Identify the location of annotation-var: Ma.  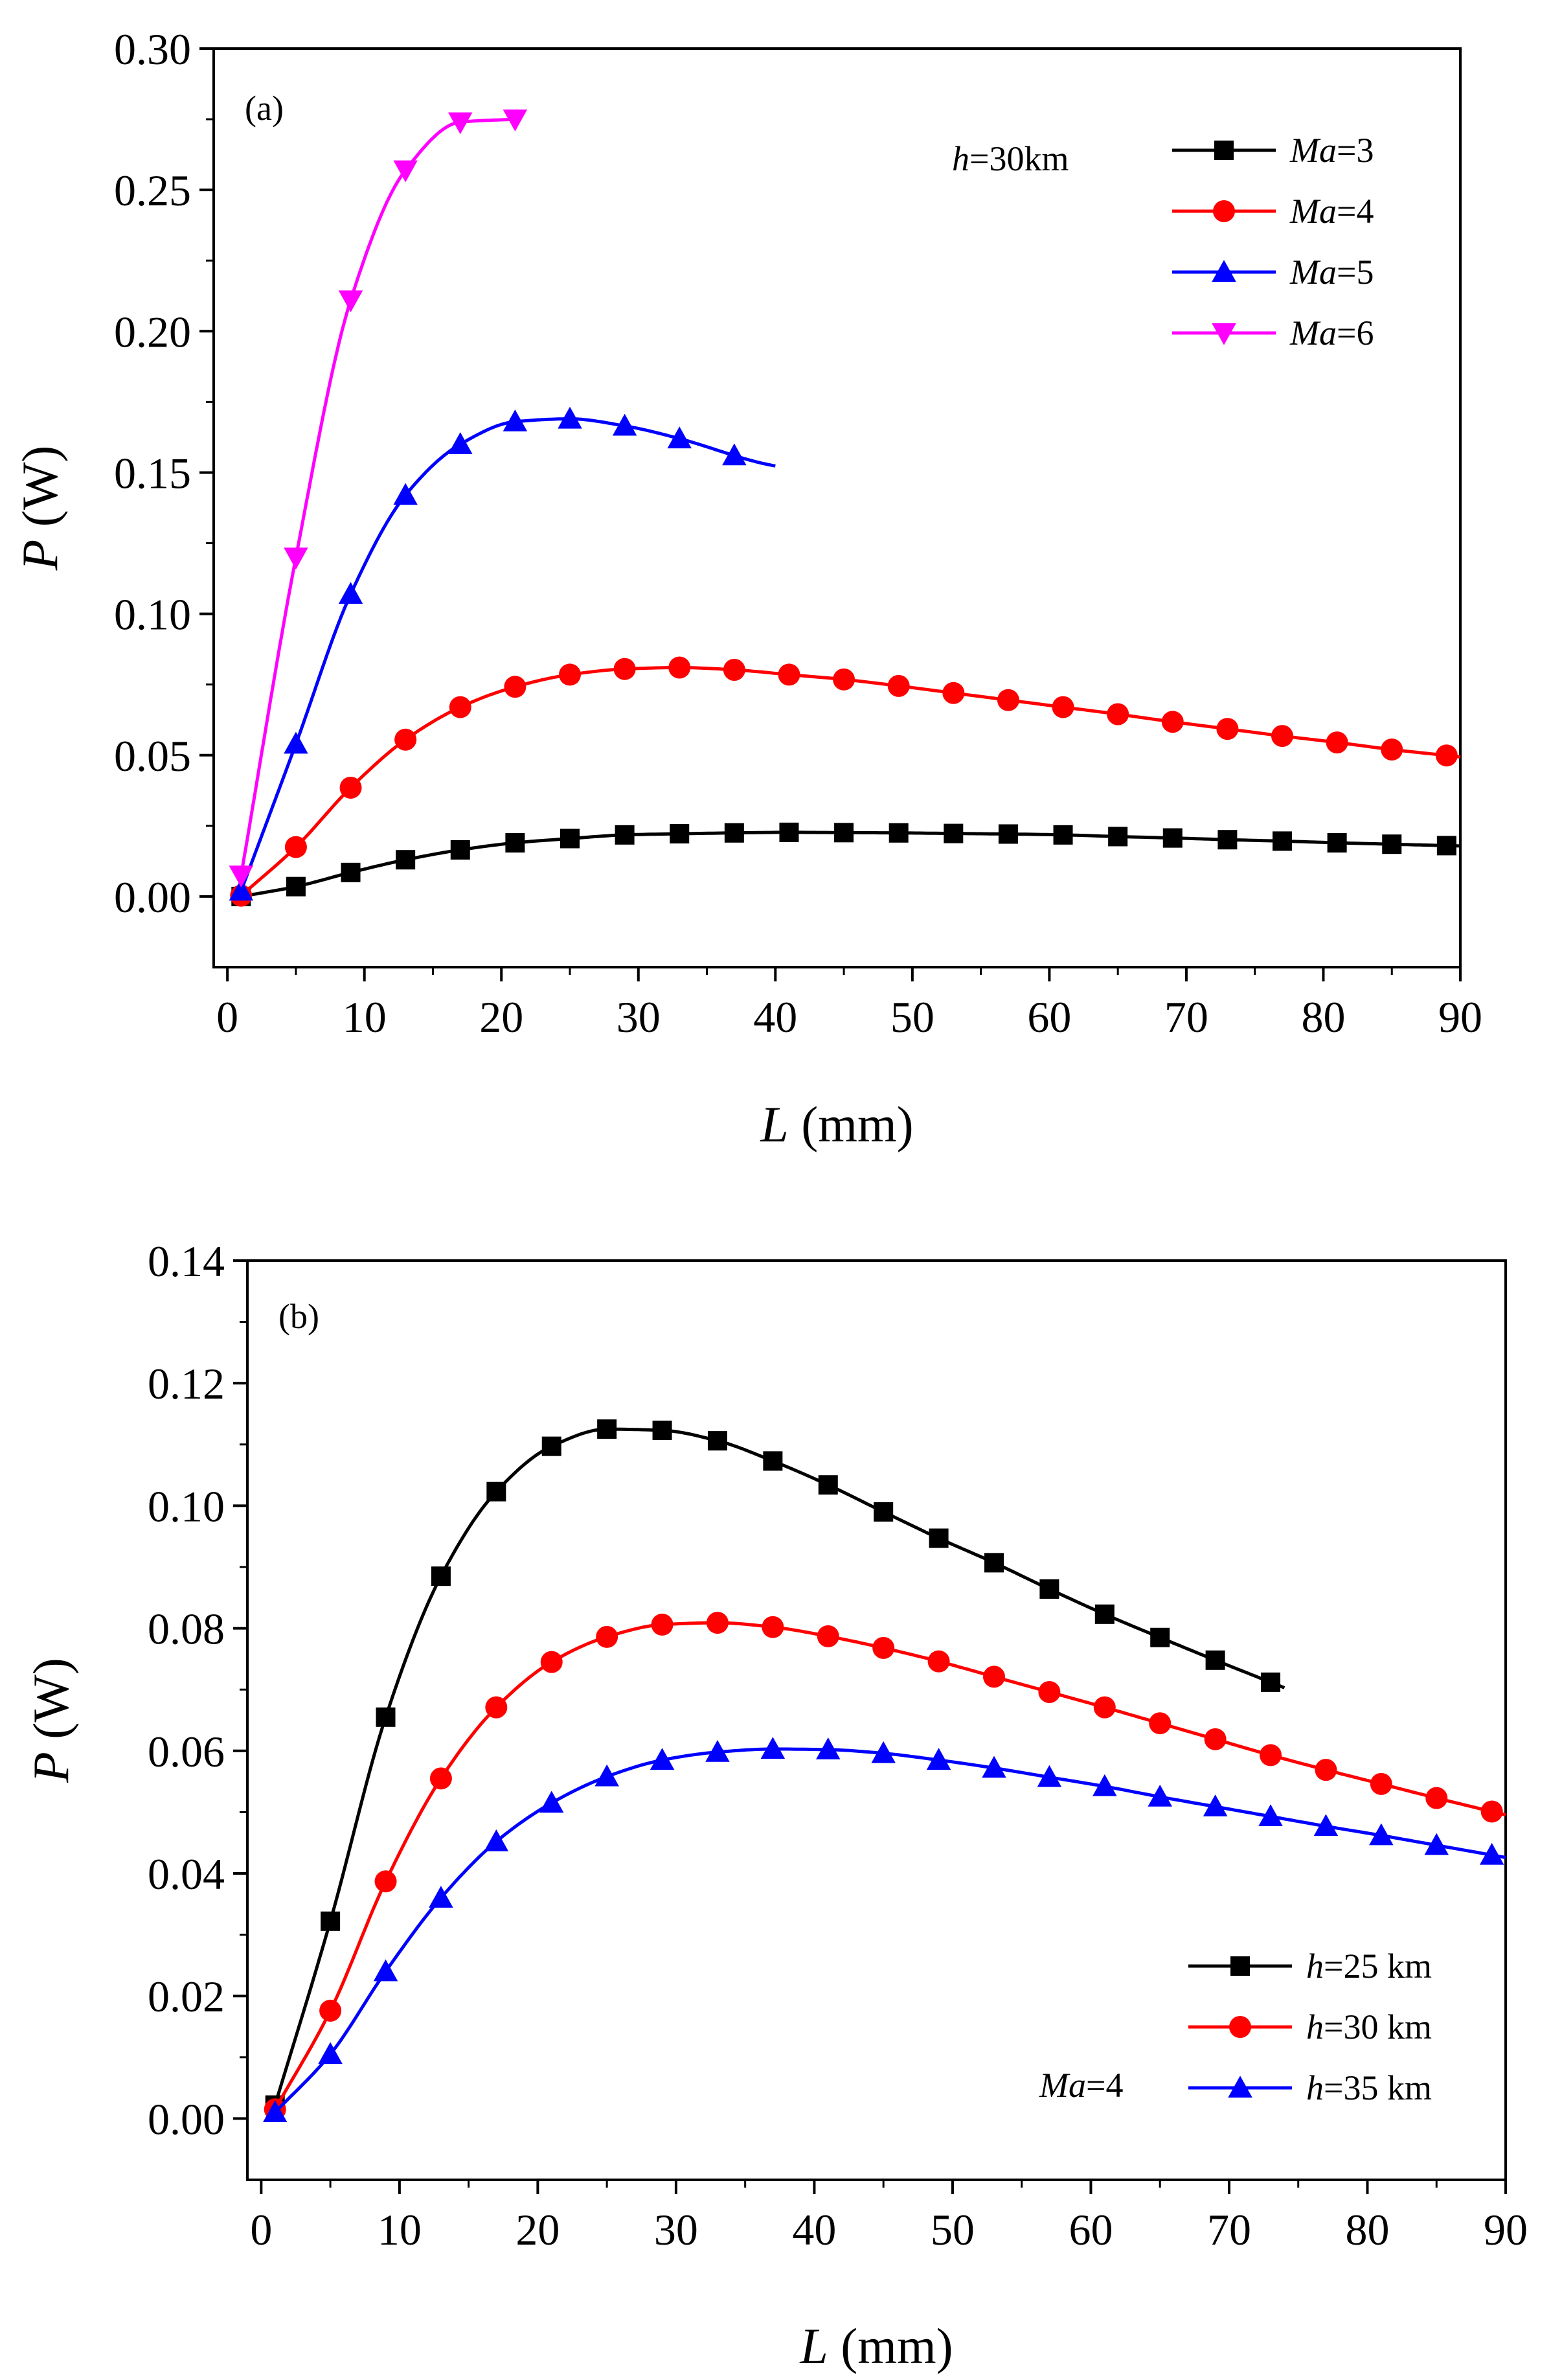
(1062, 2085).